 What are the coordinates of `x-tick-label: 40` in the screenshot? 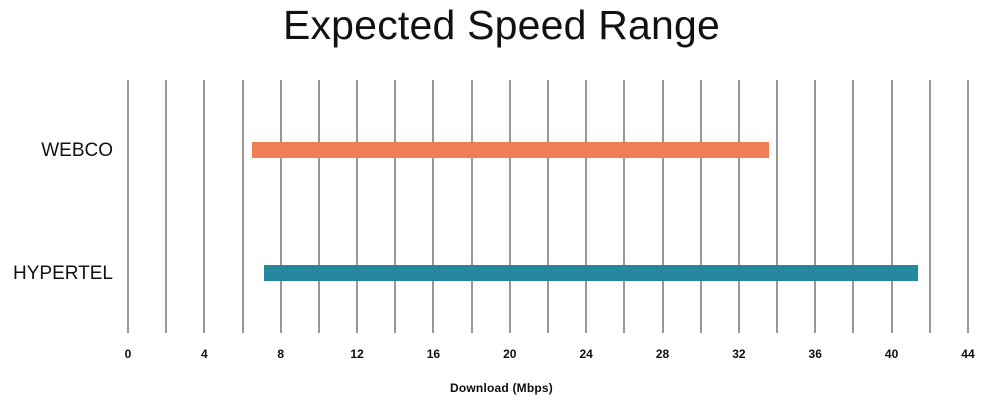 It's located at (891, 354).